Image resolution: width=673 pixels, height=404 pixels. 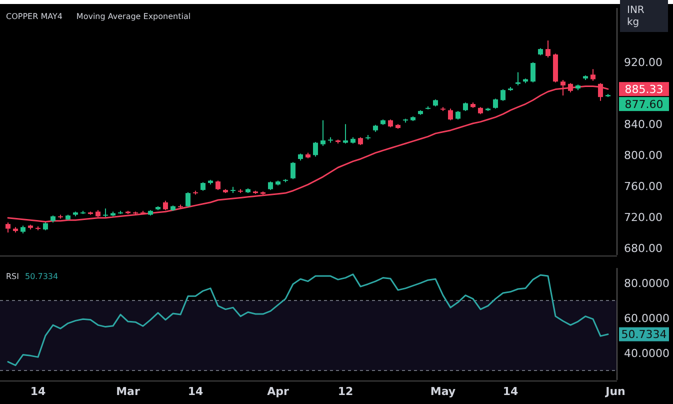 What do you see at coordinates (643, 186) in the screenshot?
I see `y-tick-label: 760.00` at bounding box center [643, 186].